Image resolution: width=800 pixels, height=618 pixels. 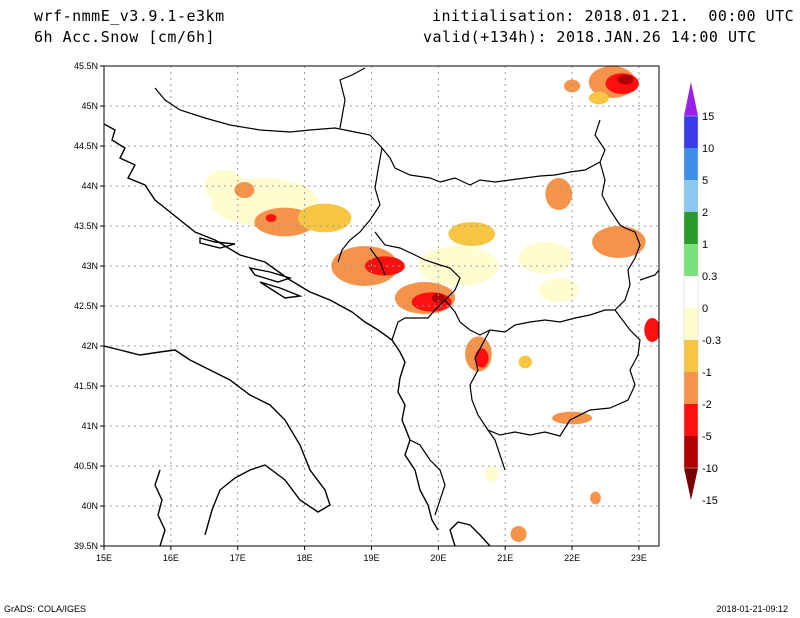 I want to click on lat-label: 43N, so click(x=89, y=266).